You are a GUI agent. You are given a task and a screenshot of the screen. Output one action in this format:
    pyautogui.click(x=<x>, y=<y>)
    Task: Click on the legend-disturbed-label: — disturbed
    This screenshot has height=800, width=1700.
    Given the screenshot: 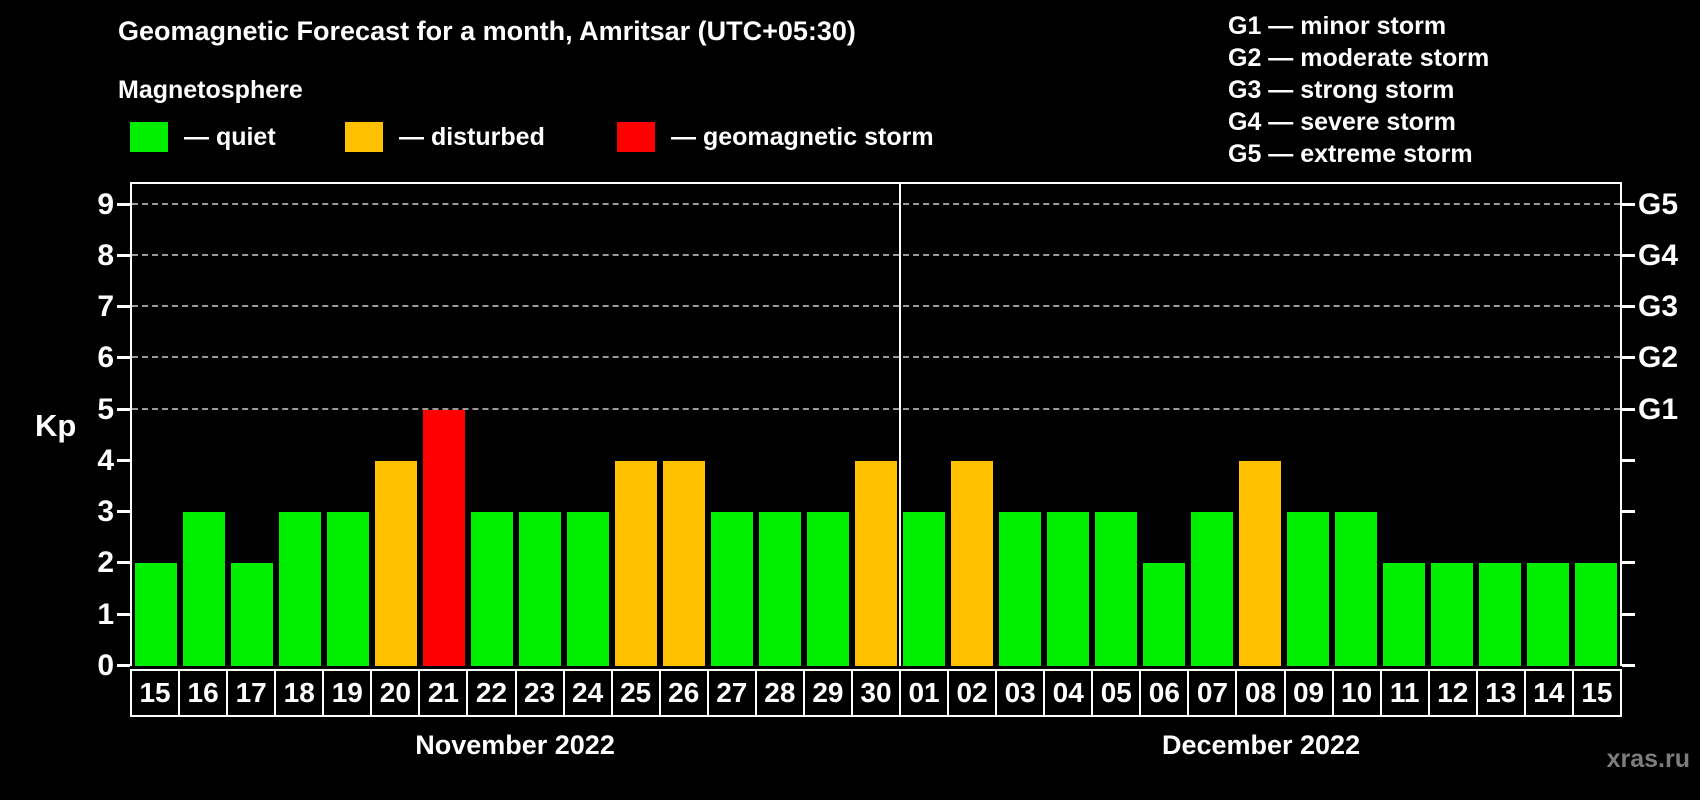 What is the action you would take?
    pyautogui.click(x=472, y=136)
    